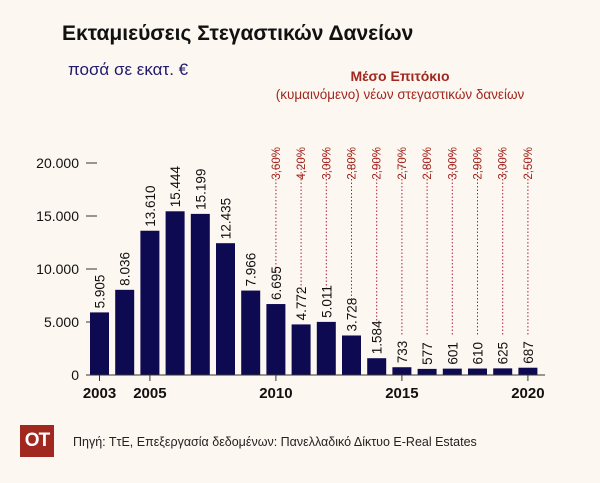 This screenshot has height=483, width=600. Describe the element at coordinates (314, 388) in the screenshot. I see `x-axis: 2003 2005 2010 2015 2020` at that location.